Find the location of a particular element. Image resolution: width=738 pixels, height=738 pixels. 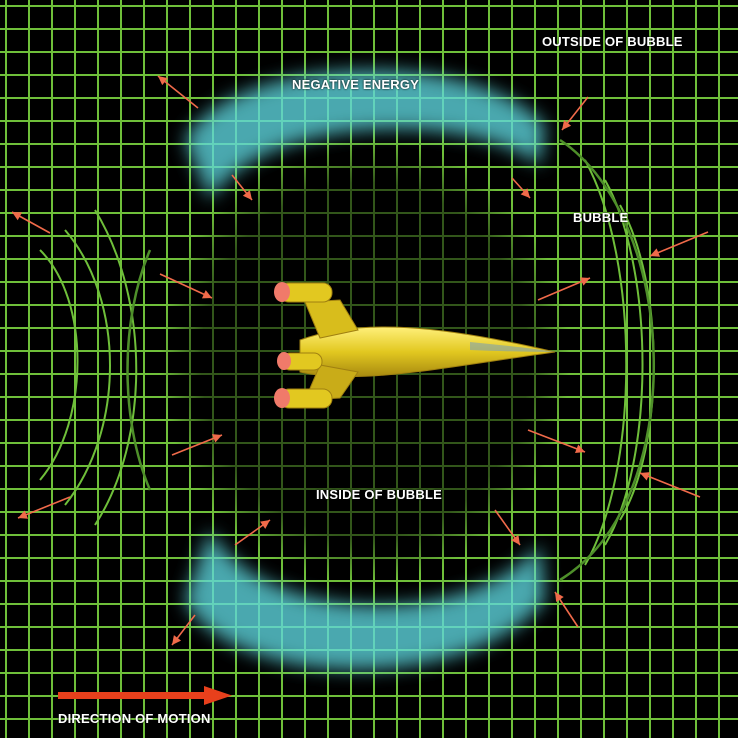

outside-of-bubble-label: OUTSIDE OF BUBBLE is located at coordinates (612, 41).